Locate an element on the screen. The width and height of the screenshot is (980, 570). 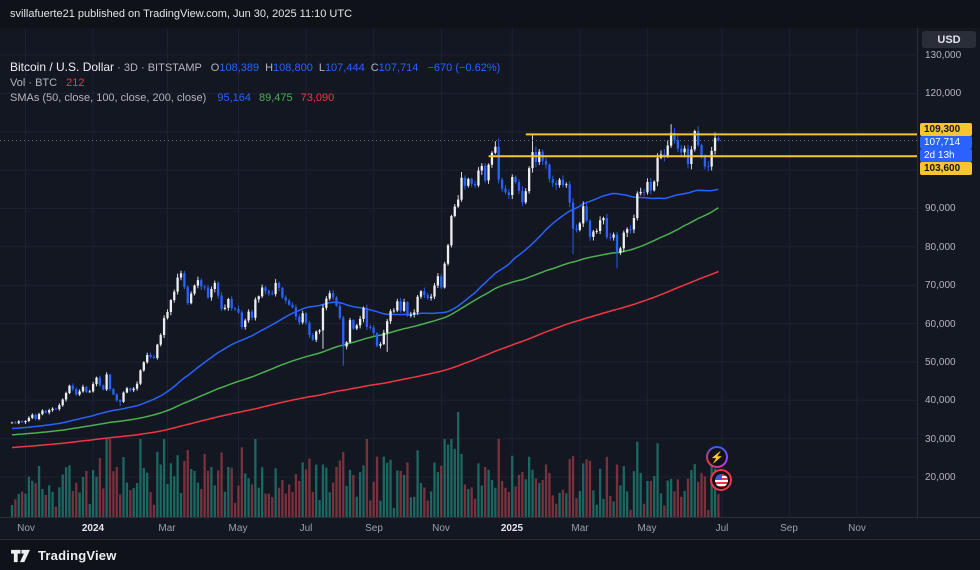
reaction-boost-button: ⚡ is located at coordinates (717, 457).